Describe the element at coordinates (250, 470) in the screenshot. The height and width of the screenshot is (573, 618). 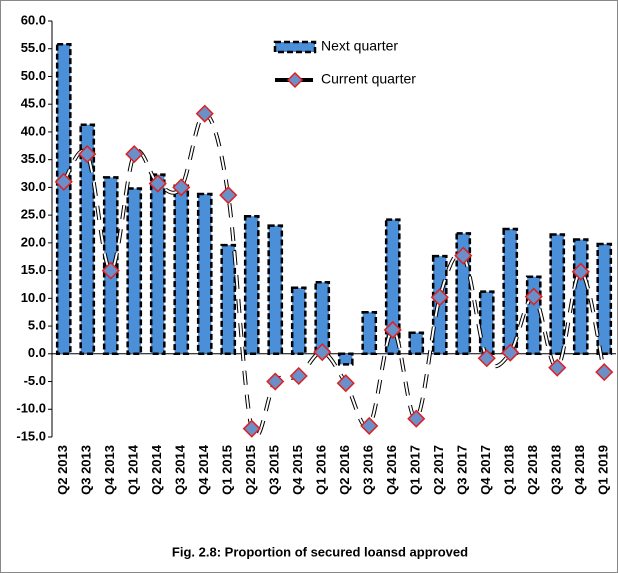
I see `x-tick-label: Q2 2015` at that location.